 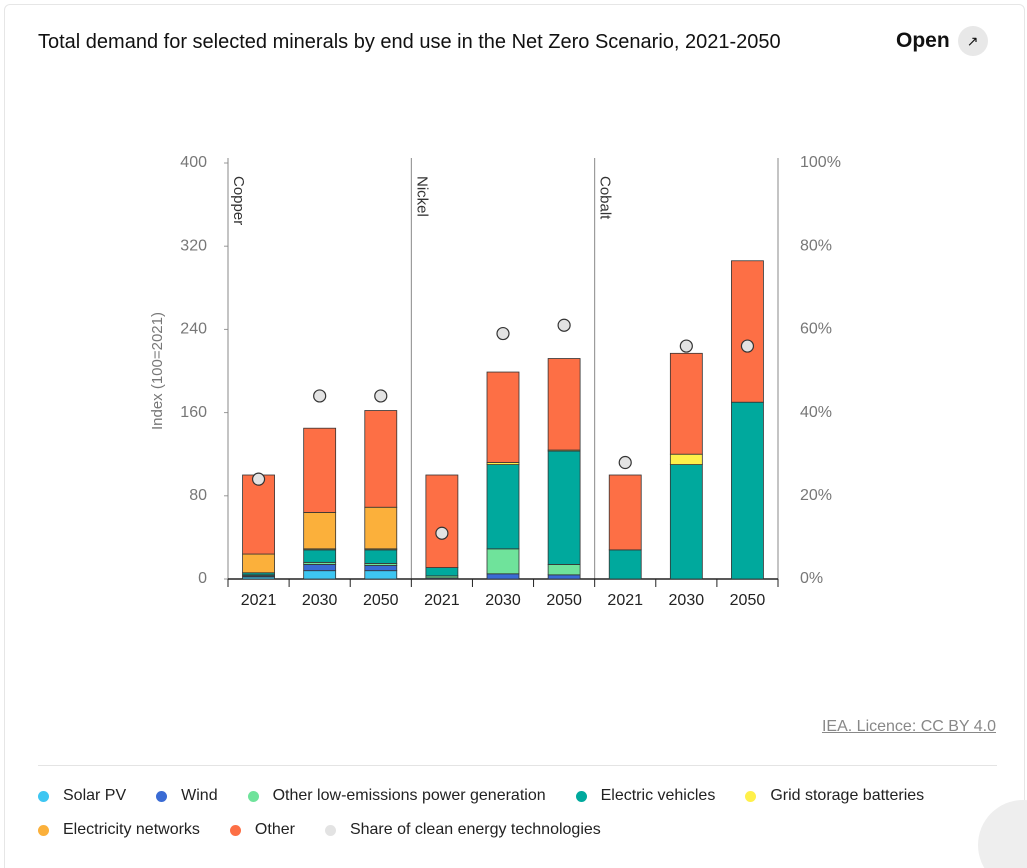 I want to click on y2-tick-label: 100%, so click(x=820, y=162).